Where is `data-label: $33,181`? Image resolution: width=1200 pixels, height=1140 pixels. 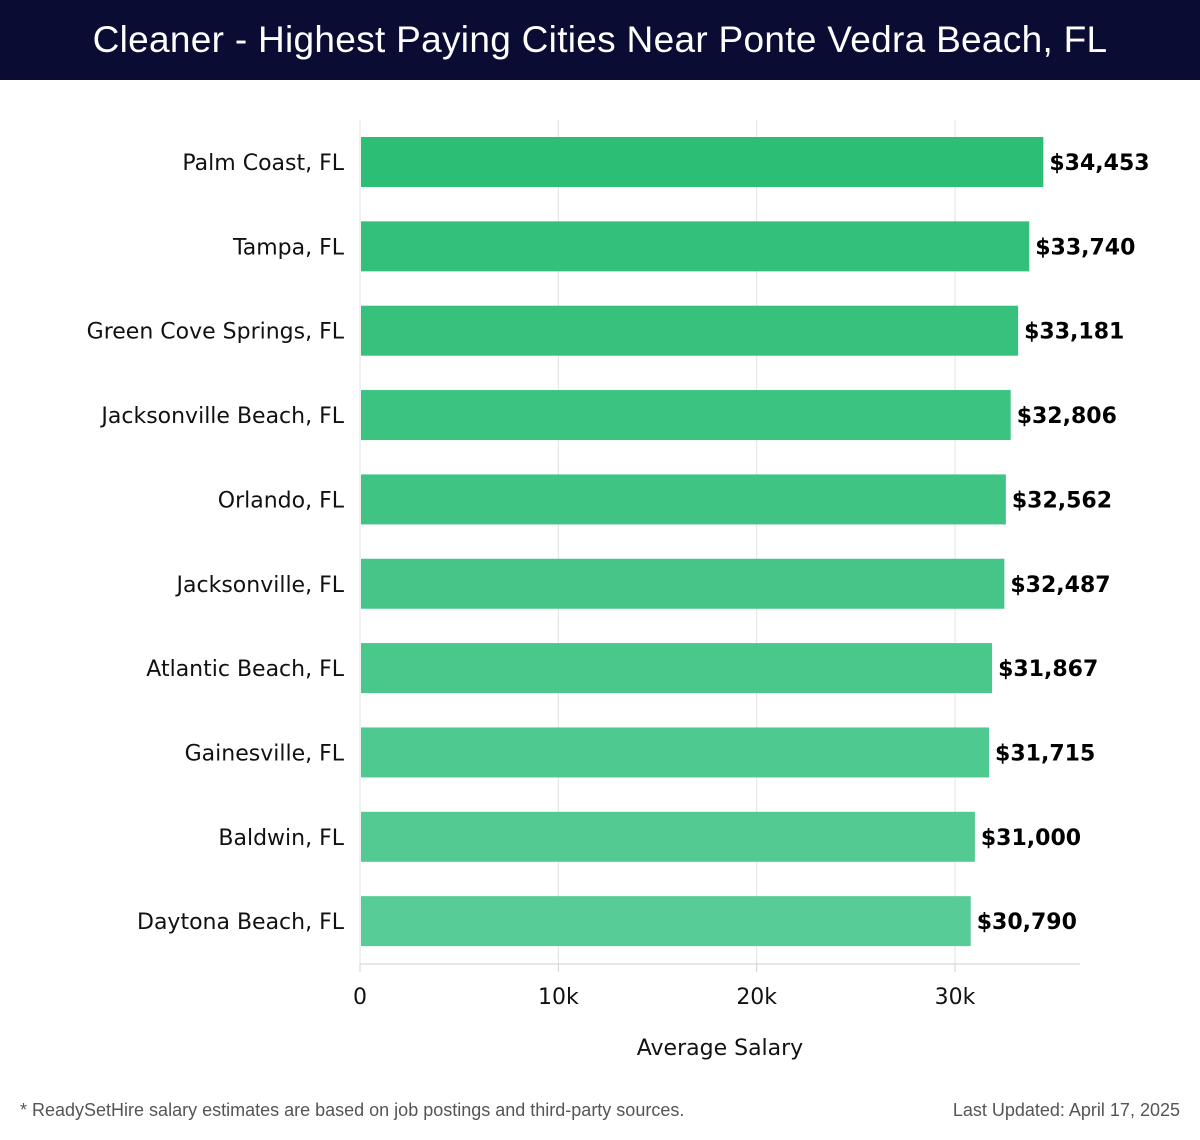 data-label: $33,181 is located at coordinates (1074, 332).